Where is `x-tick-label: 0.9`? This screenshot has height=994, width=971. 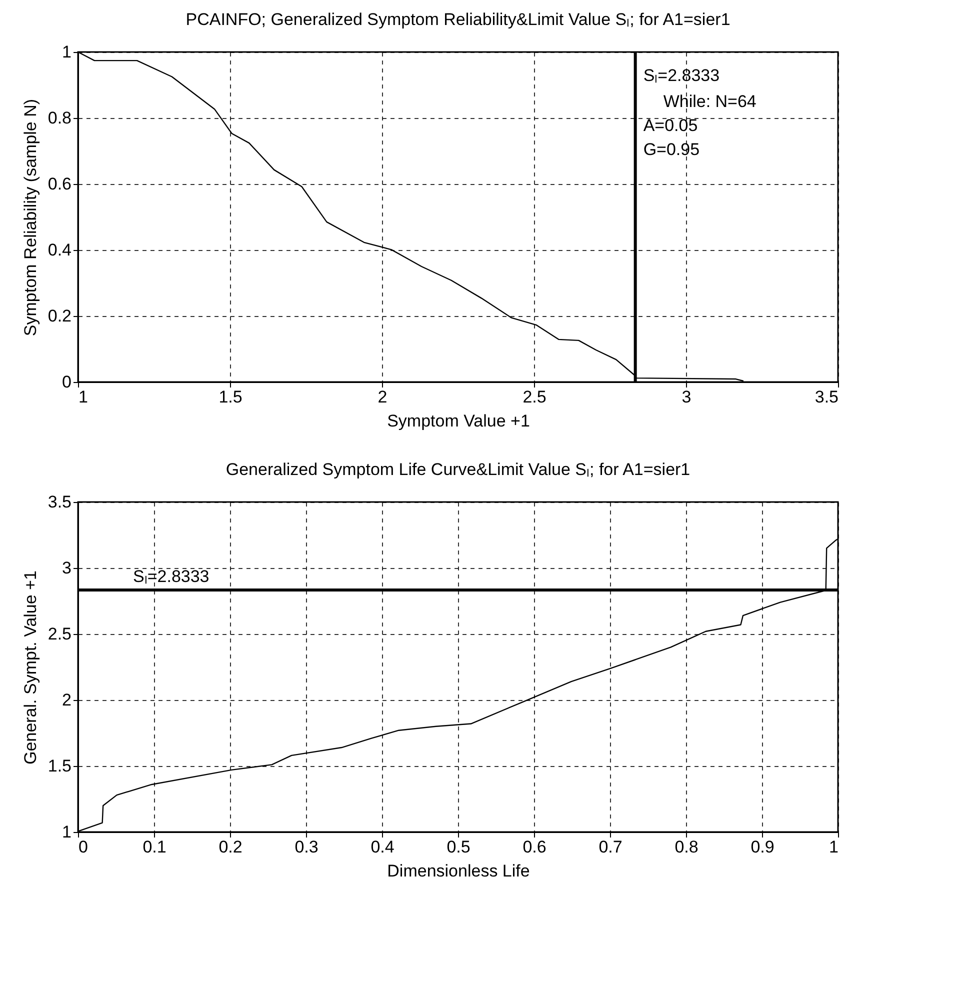
x-tick-label: 0.9 is located at coordinates (762, 847).